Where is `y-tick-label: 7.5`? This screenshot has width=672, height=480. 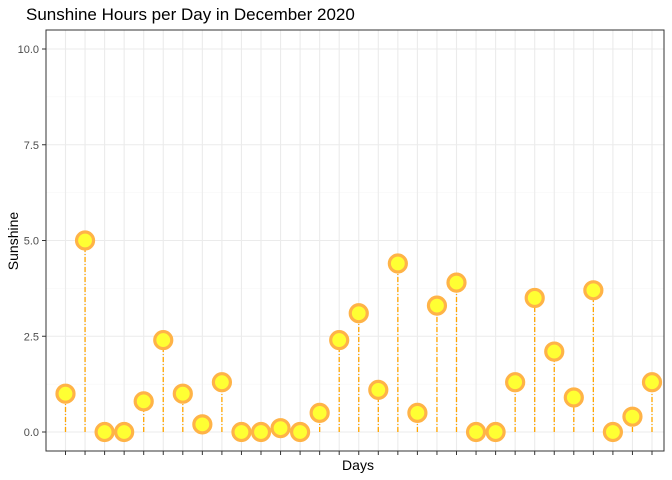
y-tick-label: 7.5 is located at coordinates (31, 146).